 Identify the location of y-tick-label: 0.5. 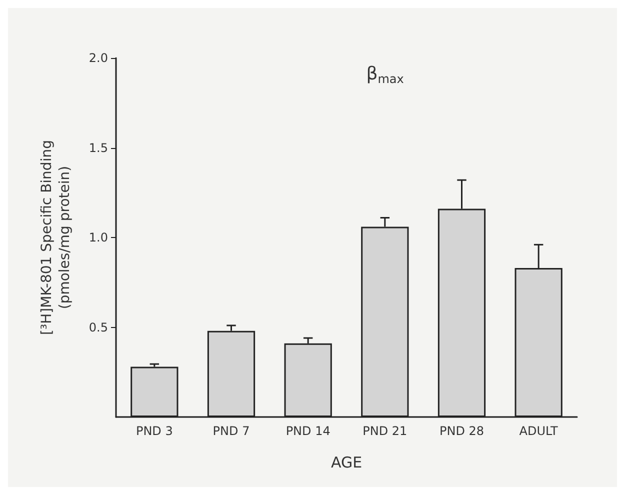
(98, 327).